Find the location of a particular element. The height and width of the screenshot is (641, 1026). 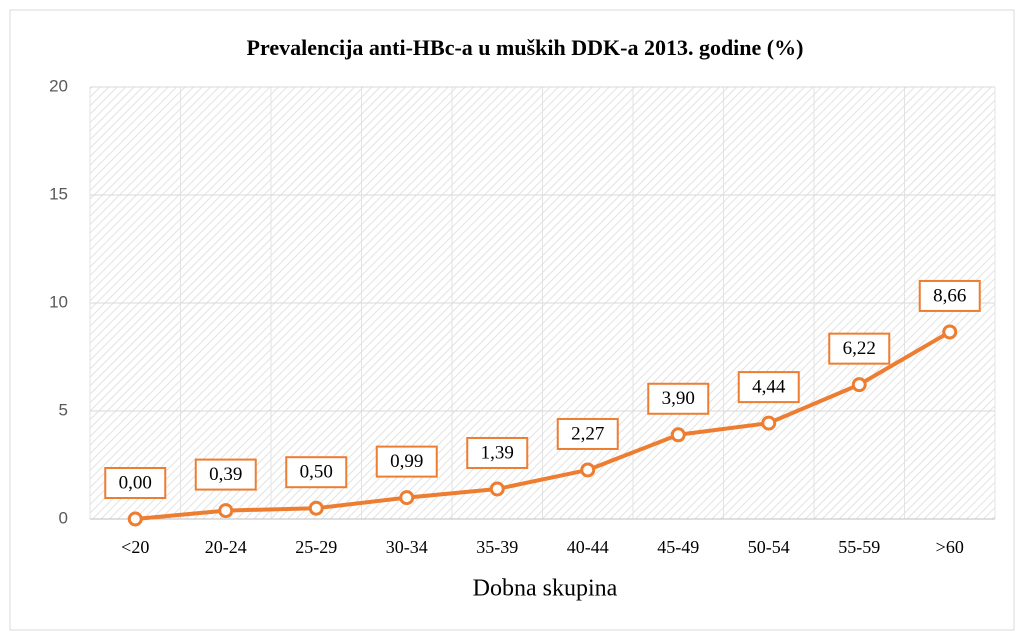

y-tick-label: 0 is located at coordinates (63, 517).